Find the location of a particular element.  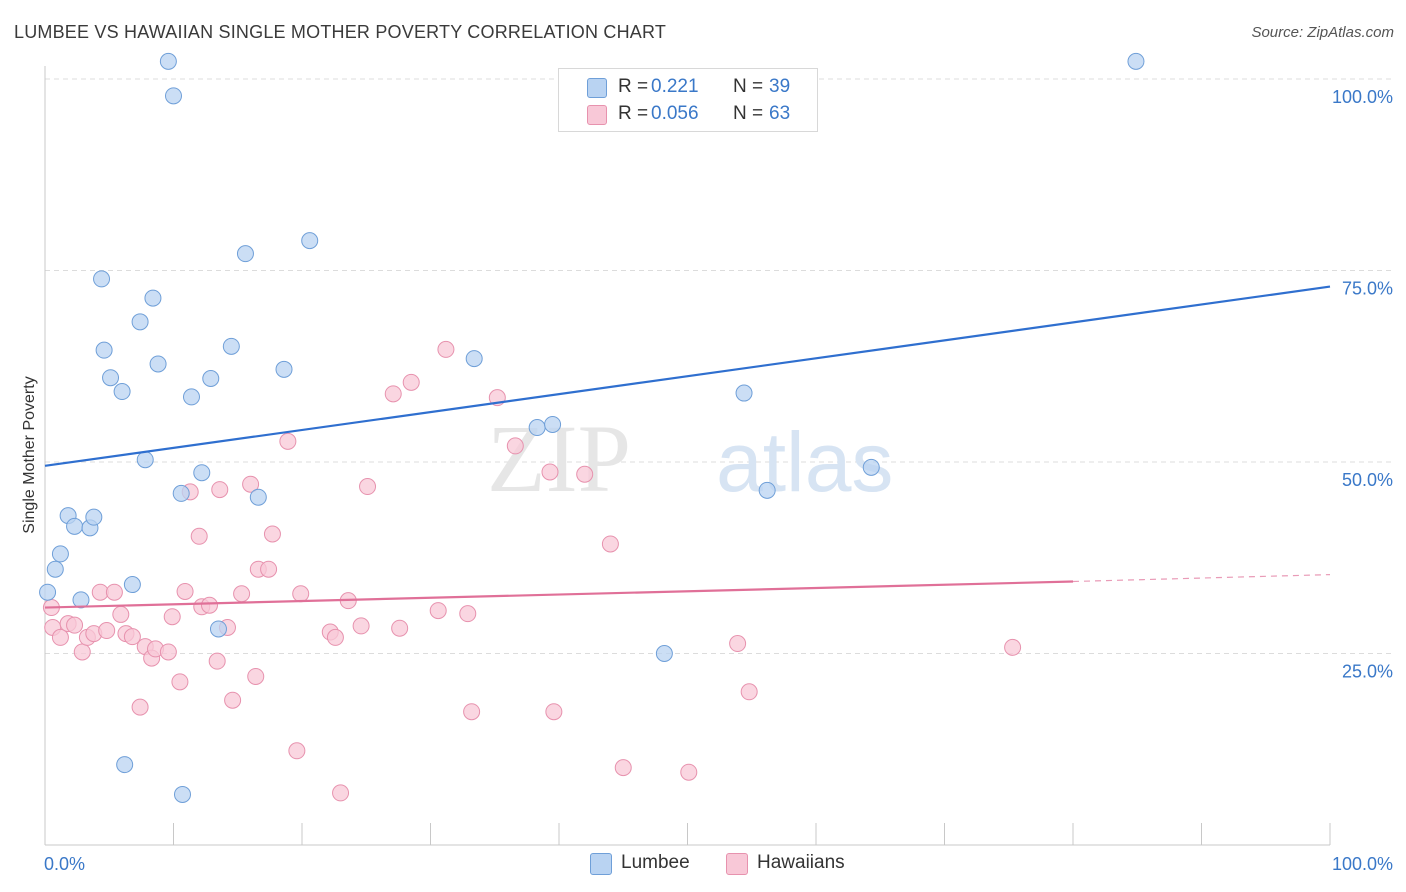

lumbee-n-label: N = is located at coordinates (748, 86).